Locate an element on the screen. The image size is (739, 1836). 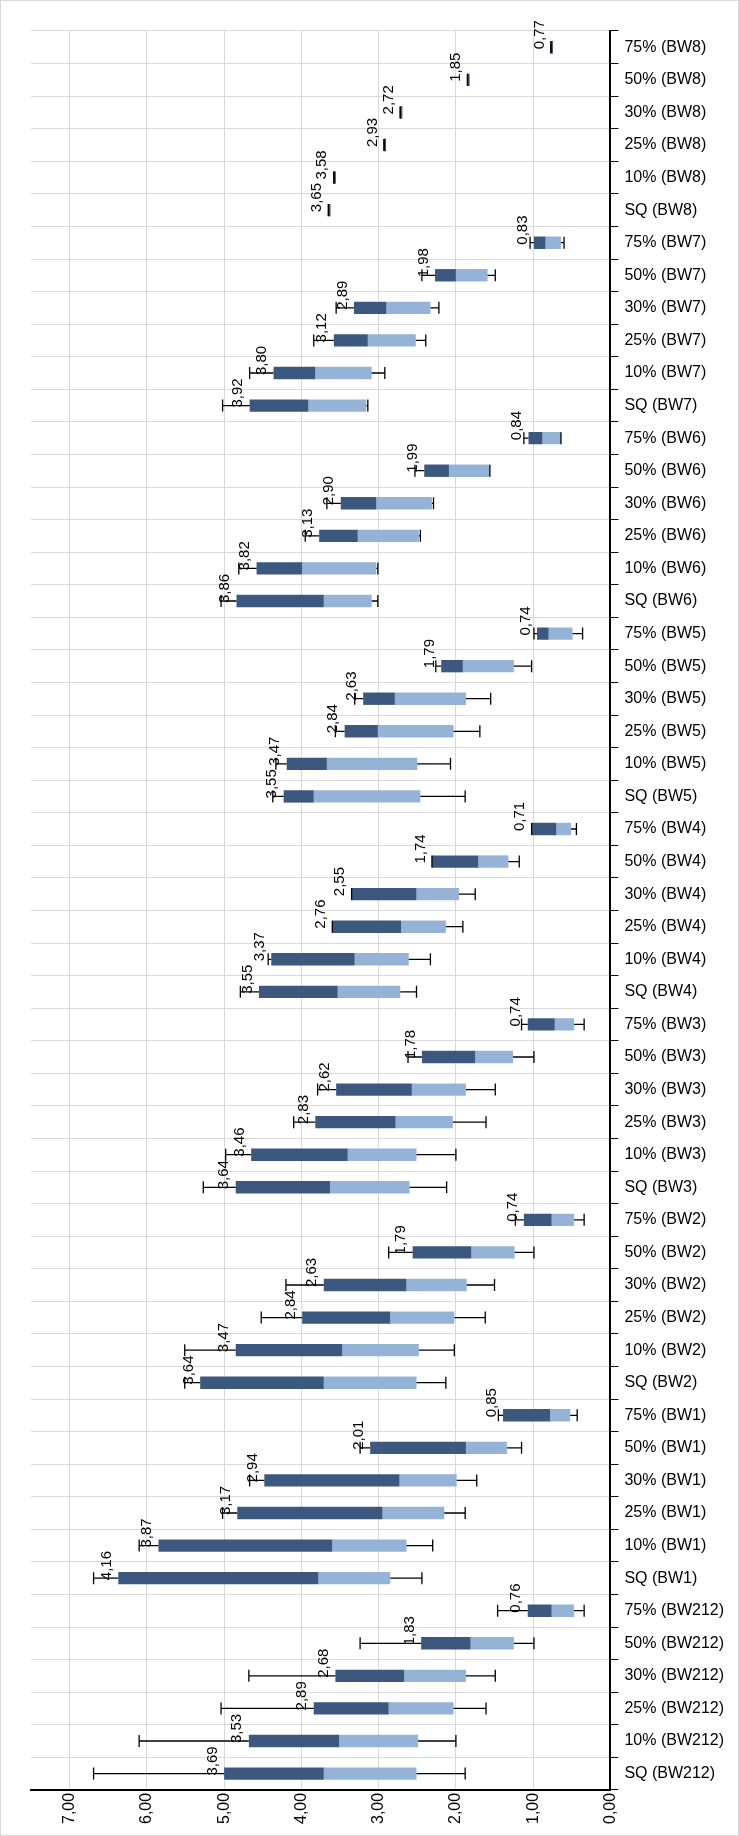
y-tick-label: 30% (BW3) is located at coordinates (665, 1088).